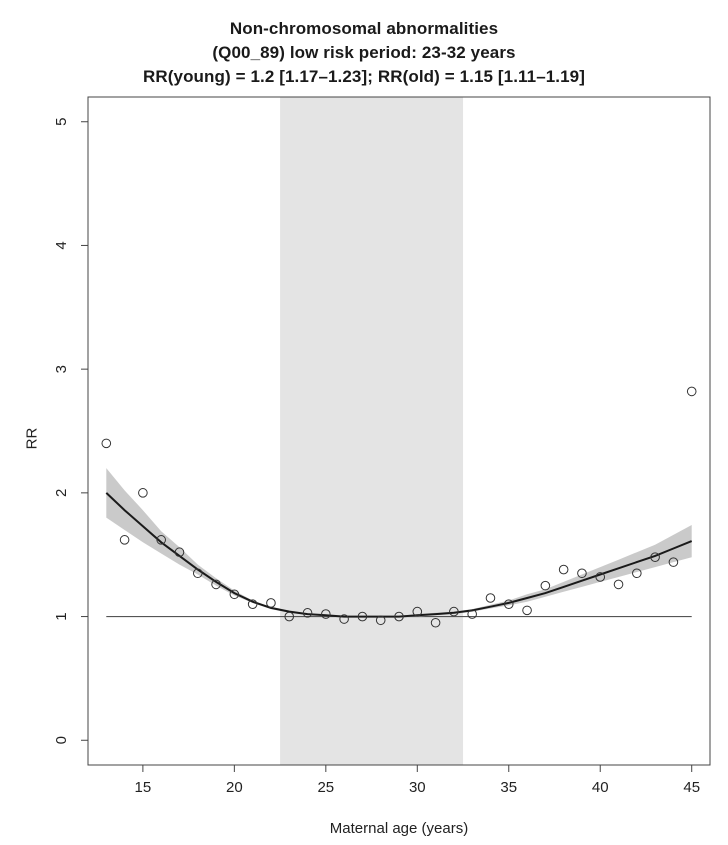  I want to click on chart-title: Non-chromosomal abnormalities, so click(364, 28).